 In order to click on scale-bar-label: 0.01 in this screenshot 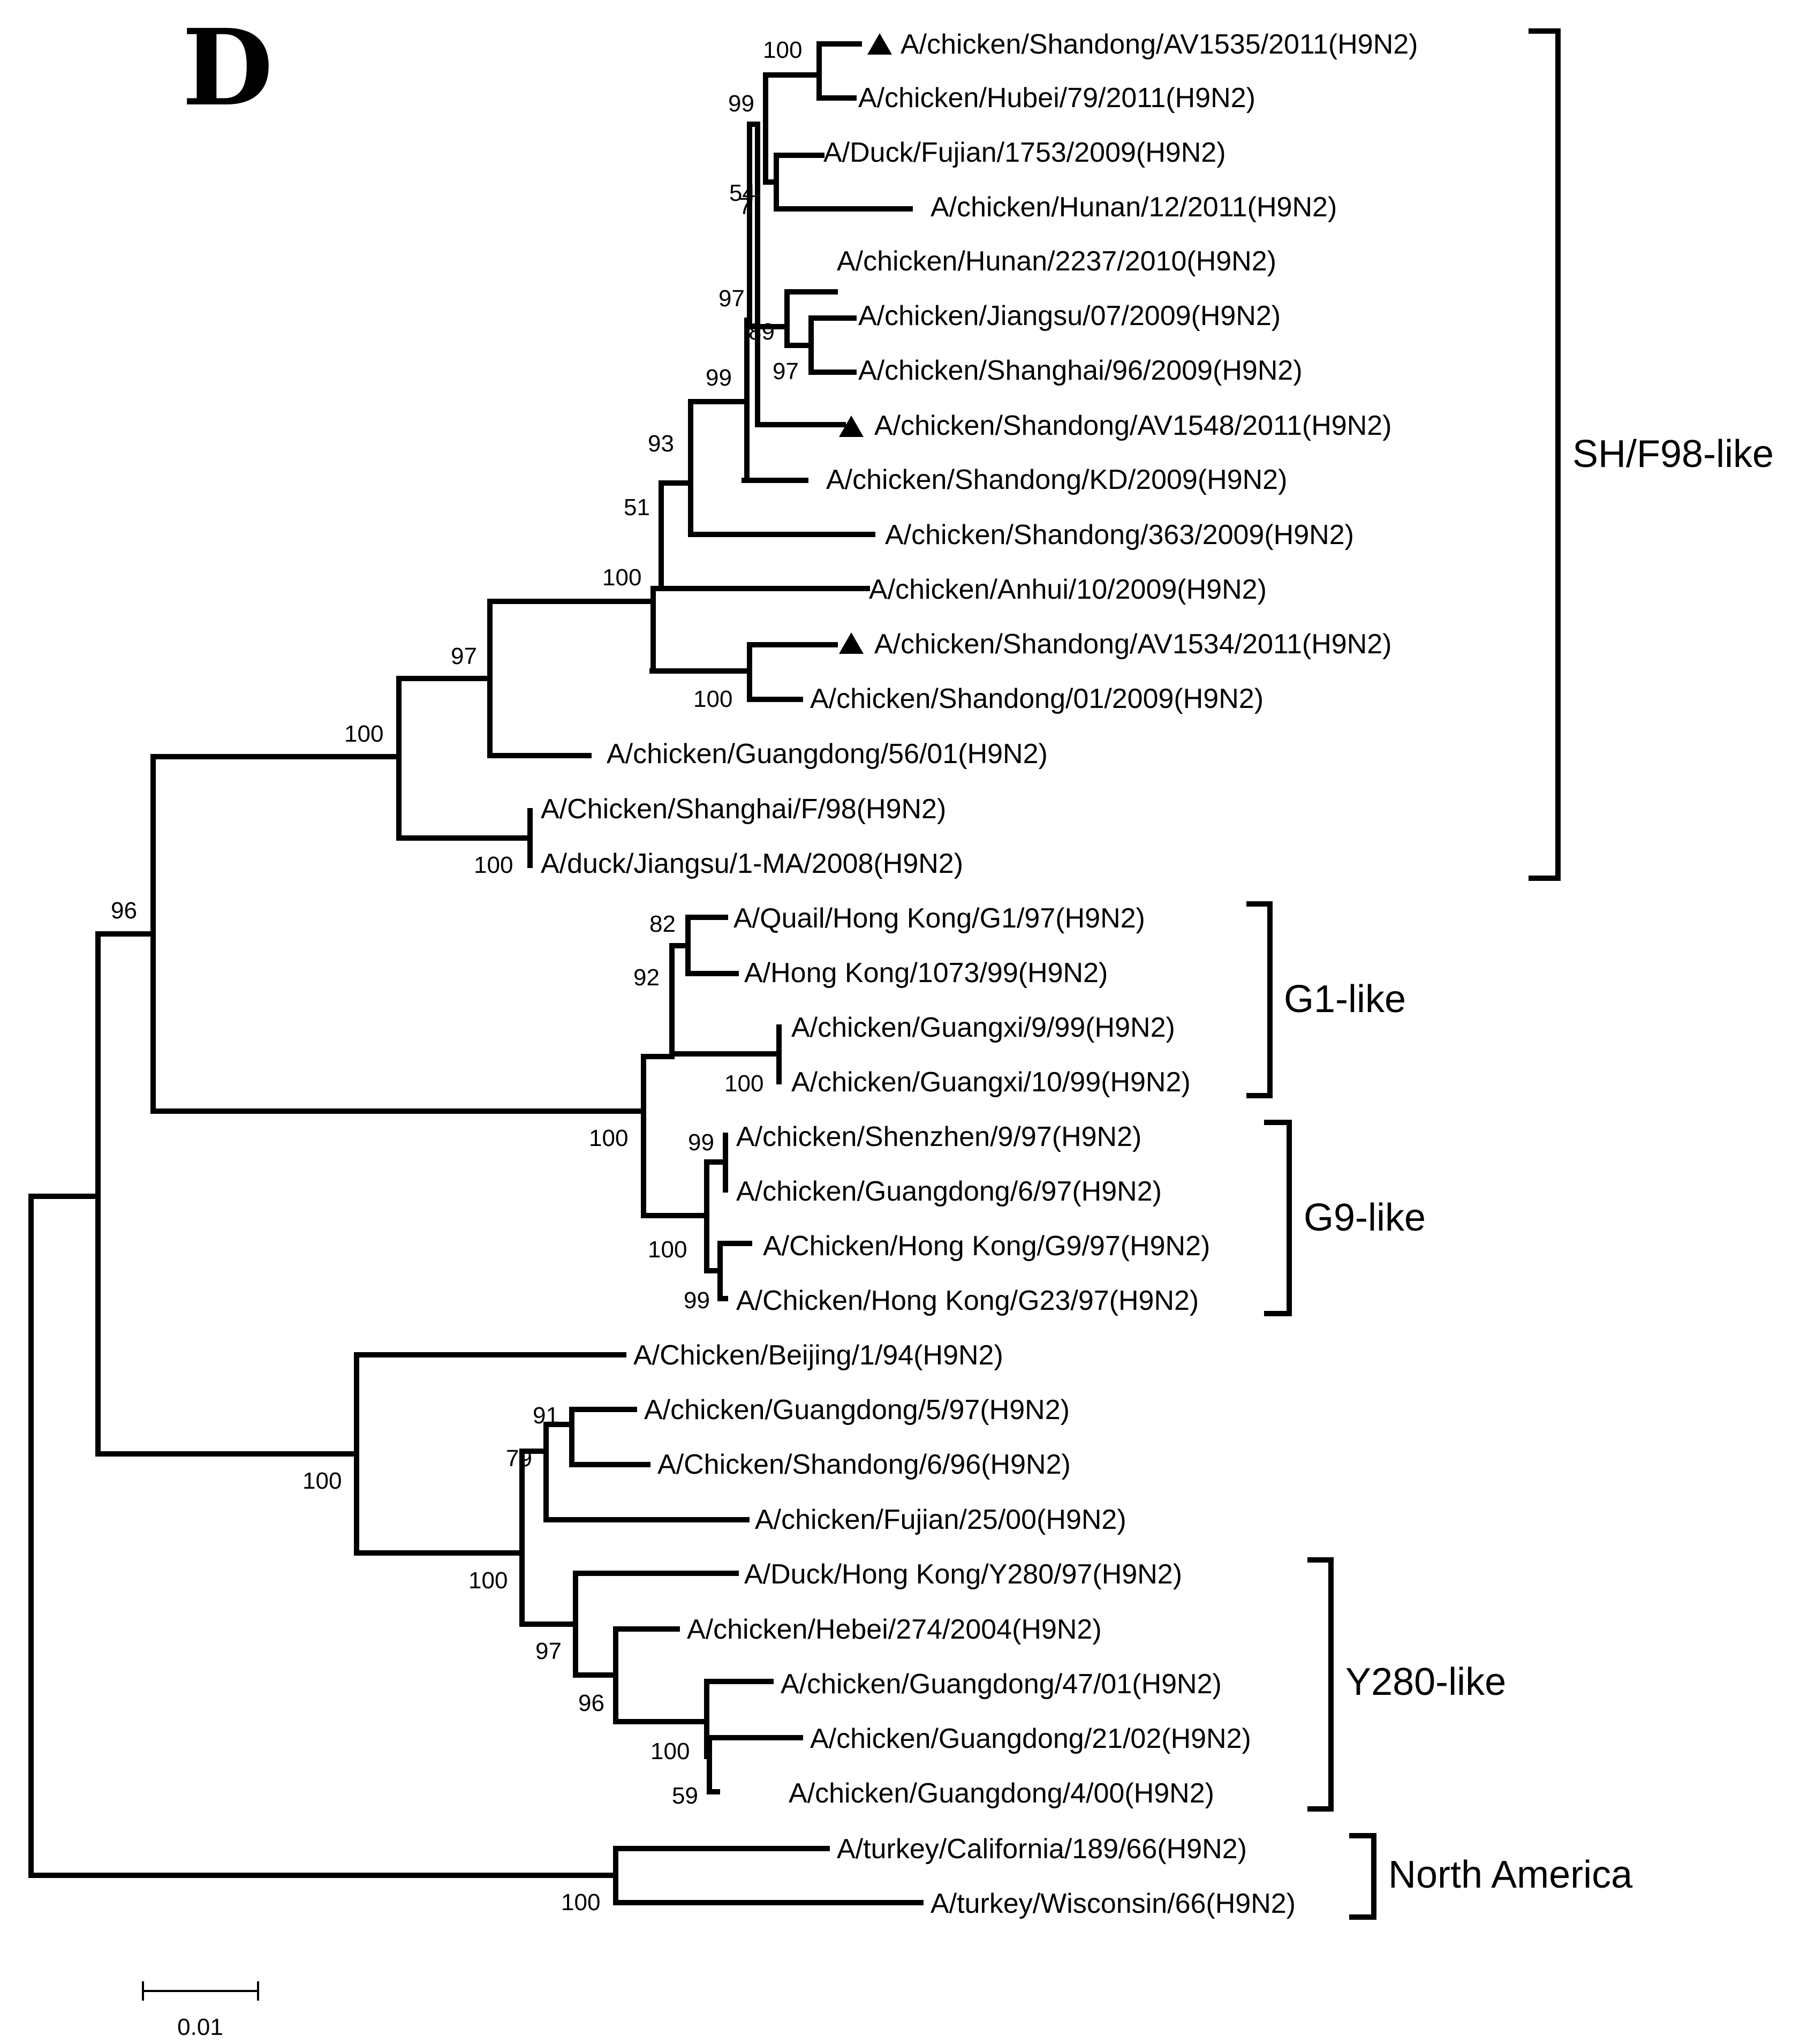, I will do `click(200, 2027)`.